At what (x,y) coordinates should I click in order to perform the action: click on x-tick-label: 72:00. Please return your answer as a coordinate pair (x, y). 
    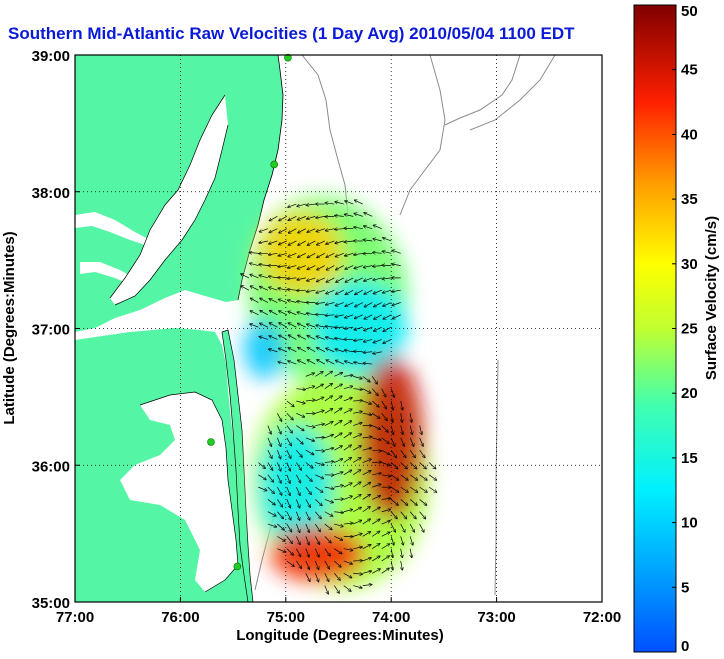
    Looking at the image, I should click on (602, 617).